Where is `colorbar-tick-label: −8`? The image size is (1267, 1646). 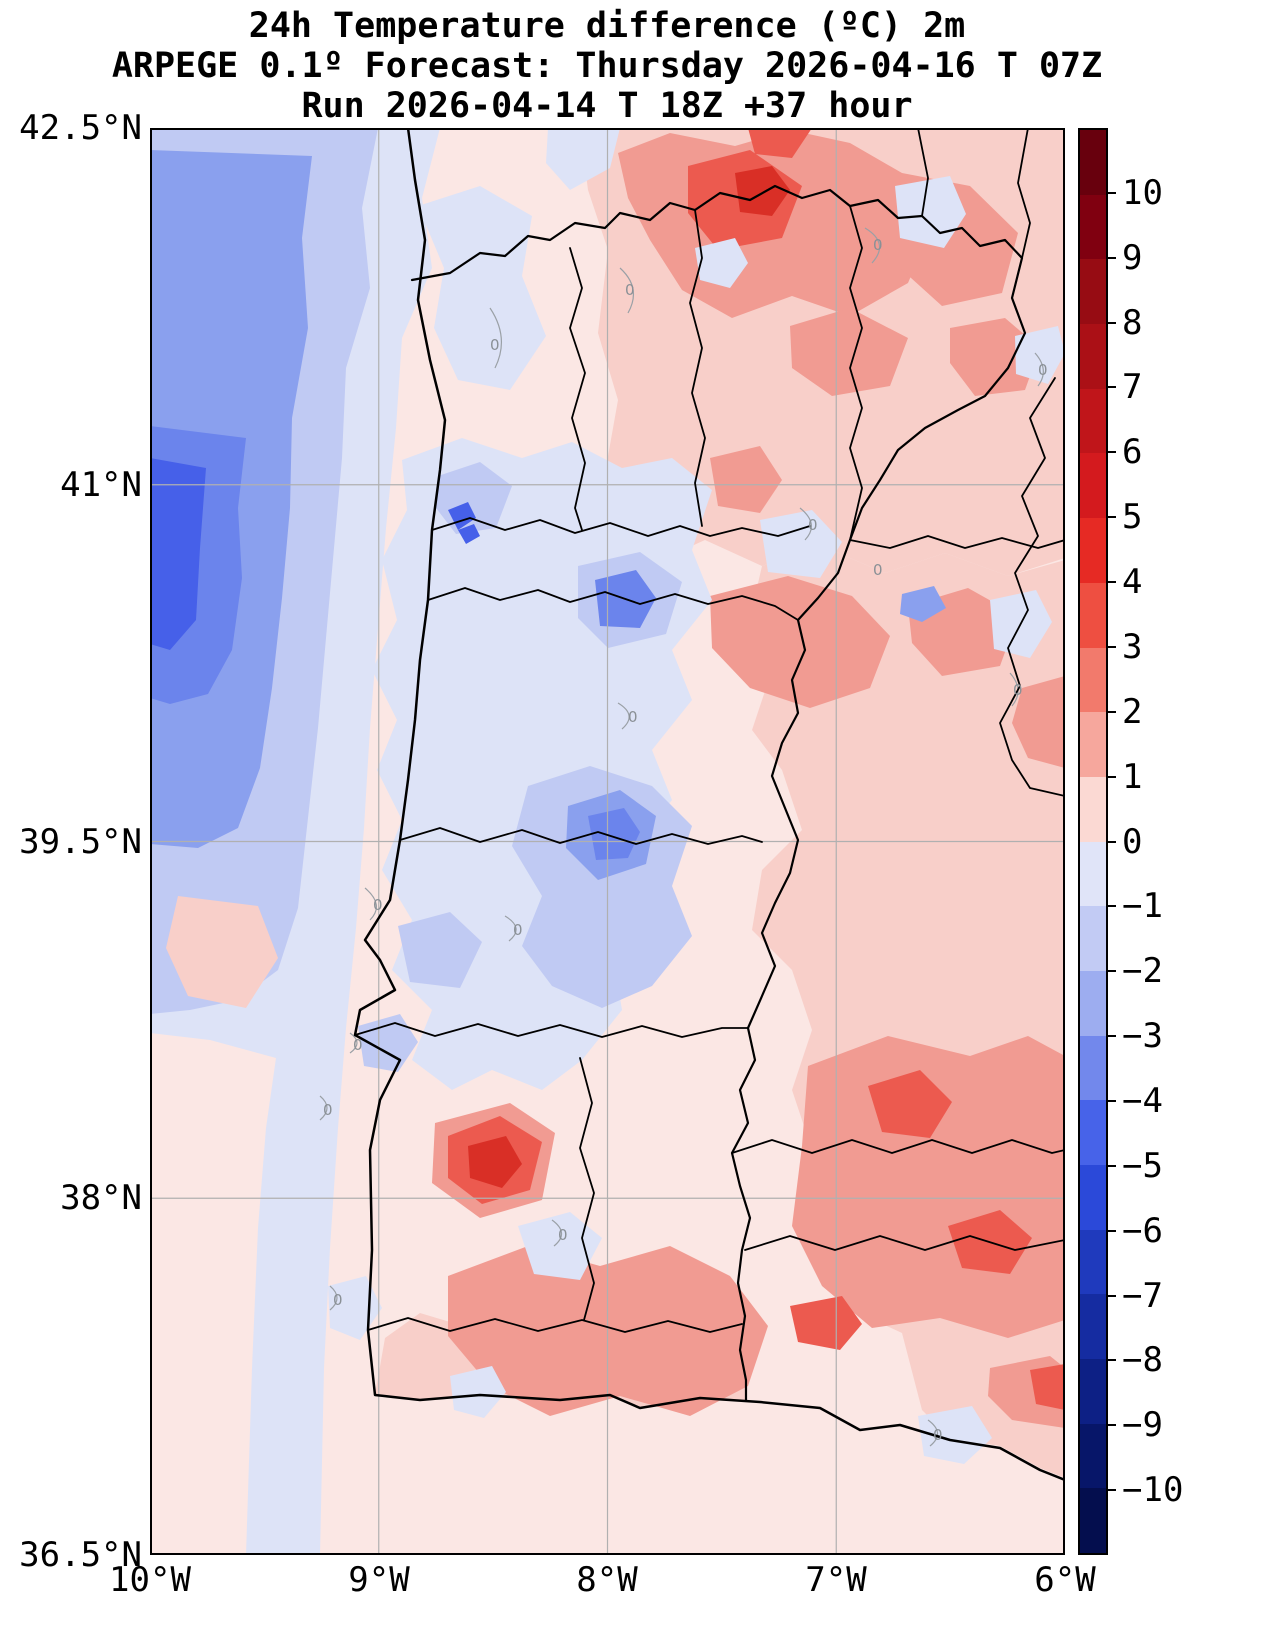 colorbar-tick-label: −8 is located at coordinates (1142, 1360).